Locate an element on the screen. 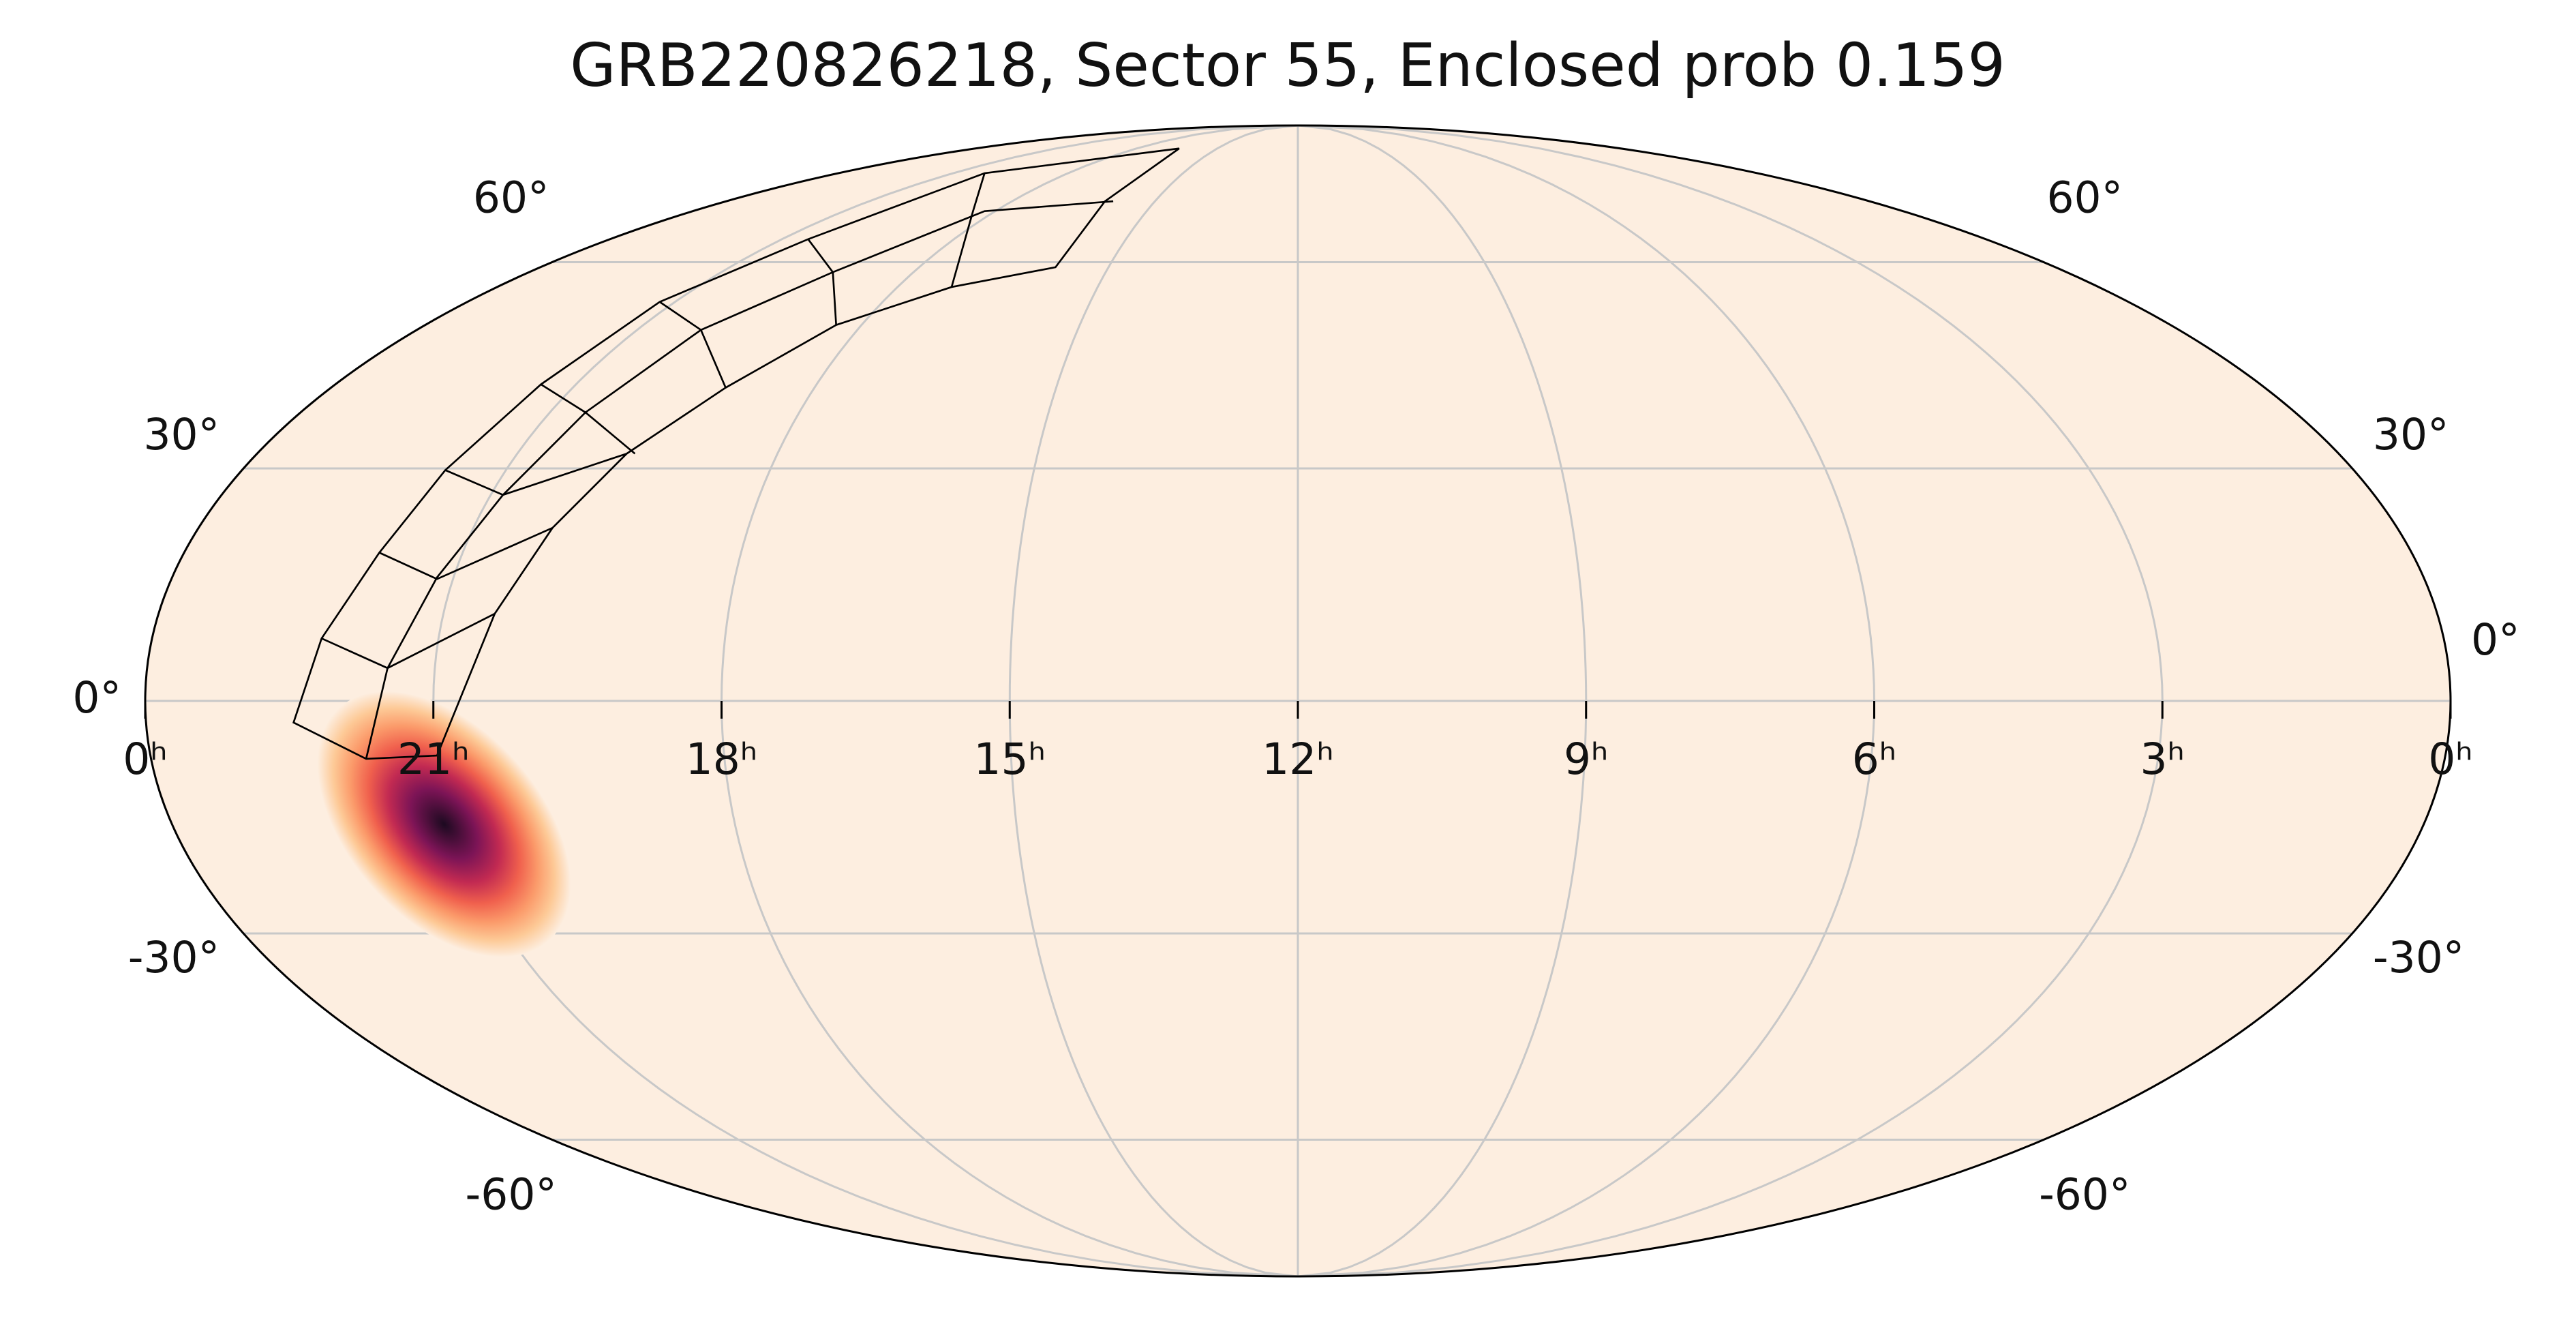 The width and height of the screenshot is (2576, 1318). x-tick-label: 21ʰ is located at coordinates (433, 759).